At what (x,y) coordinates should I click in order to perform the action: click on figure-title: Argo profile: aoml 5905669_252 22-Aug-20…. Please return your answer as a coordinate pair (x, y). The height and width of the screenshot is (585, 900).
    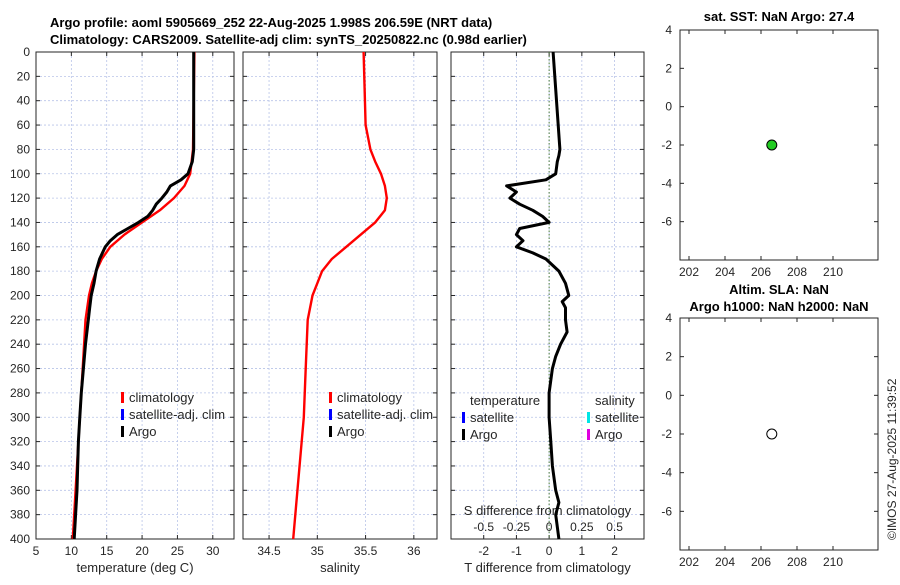
    Looking at the image, I should click on (271, 22).